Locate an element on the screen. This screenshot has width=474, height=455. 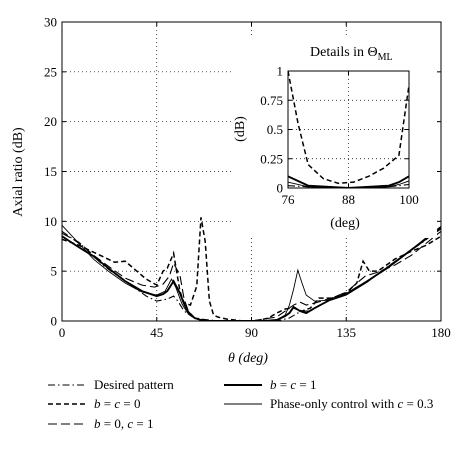
main-x-tick-label: 45 is located at coordinates (156, 332).